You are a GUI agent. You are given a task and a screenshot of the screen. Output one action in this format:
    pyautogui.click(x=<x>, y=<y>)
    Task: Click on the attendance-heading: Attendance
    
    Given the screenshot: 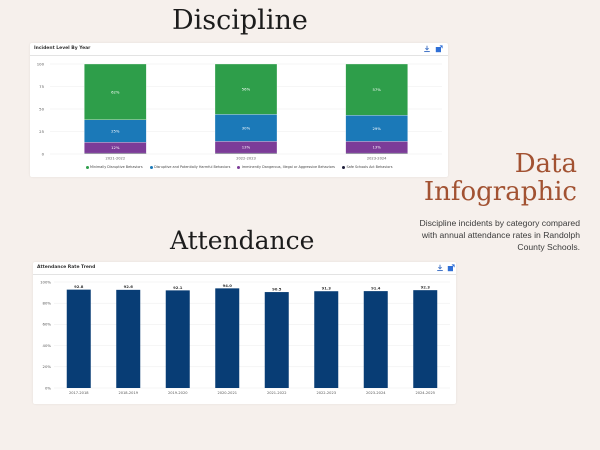 What is the action you would take?
    pyautogui.click(x=242, y=240)
    